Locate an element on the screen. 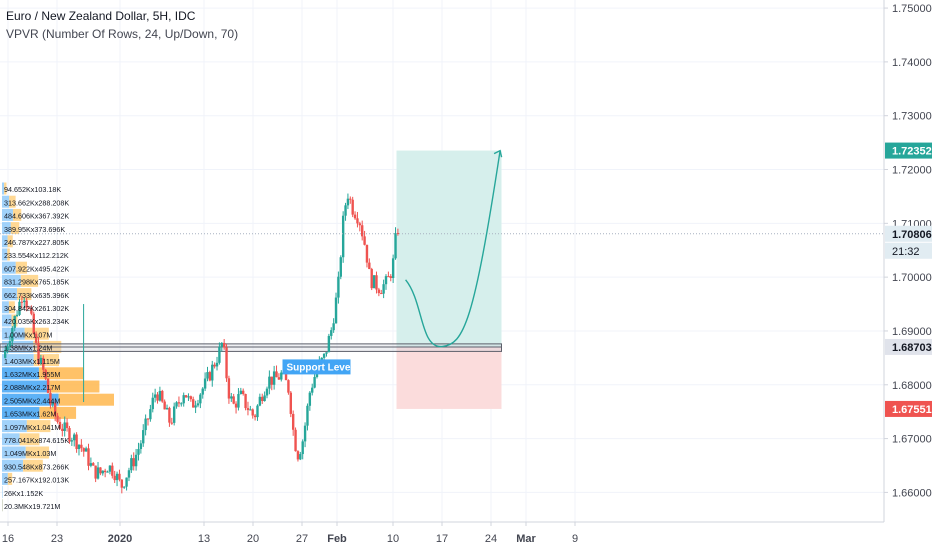 Image resolution: width=932 pixels, height=555 pixels. price-label-target: 1.72352 is located at coordinates (912, 152).